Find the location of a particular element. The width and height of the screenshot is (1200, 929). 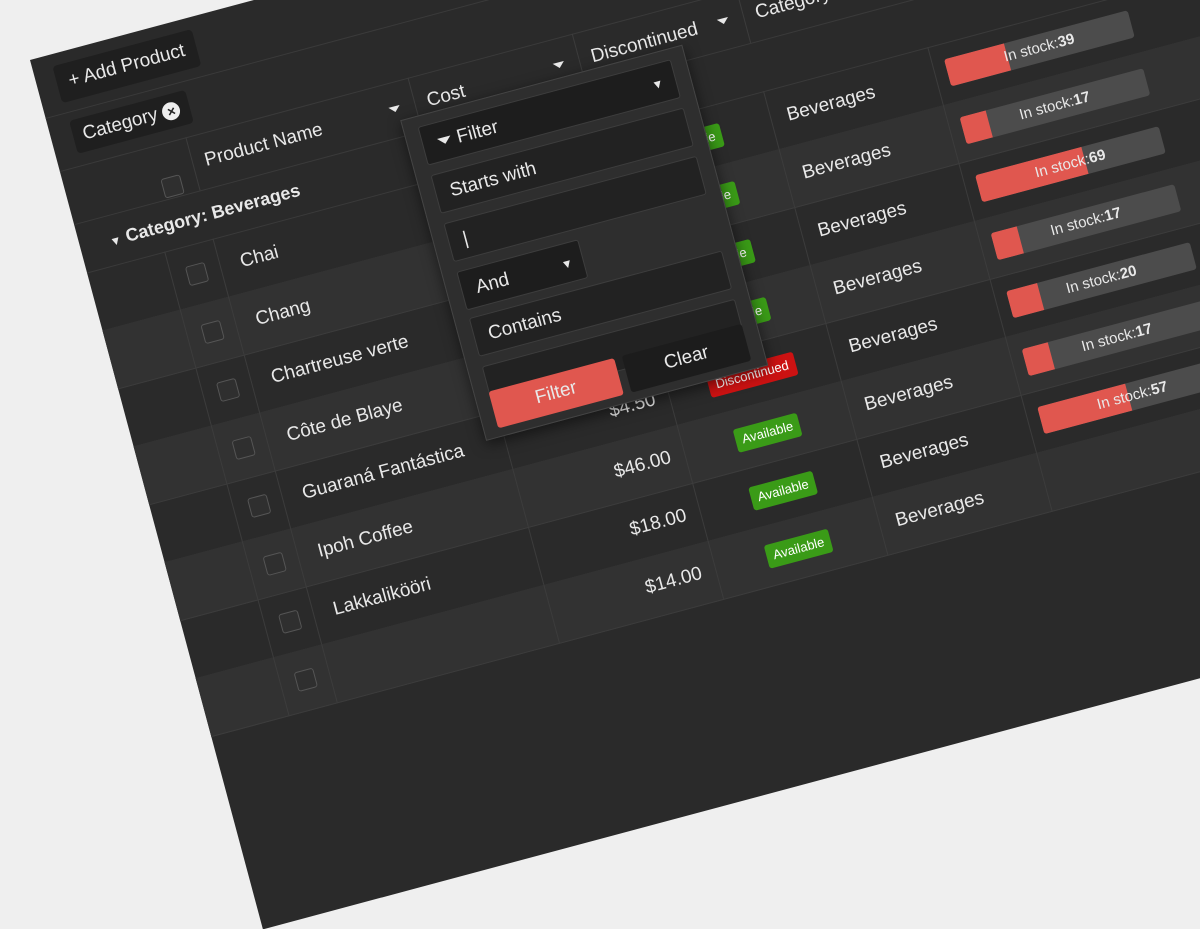

operator-text: Starts with is located at coordinates (493, 180).